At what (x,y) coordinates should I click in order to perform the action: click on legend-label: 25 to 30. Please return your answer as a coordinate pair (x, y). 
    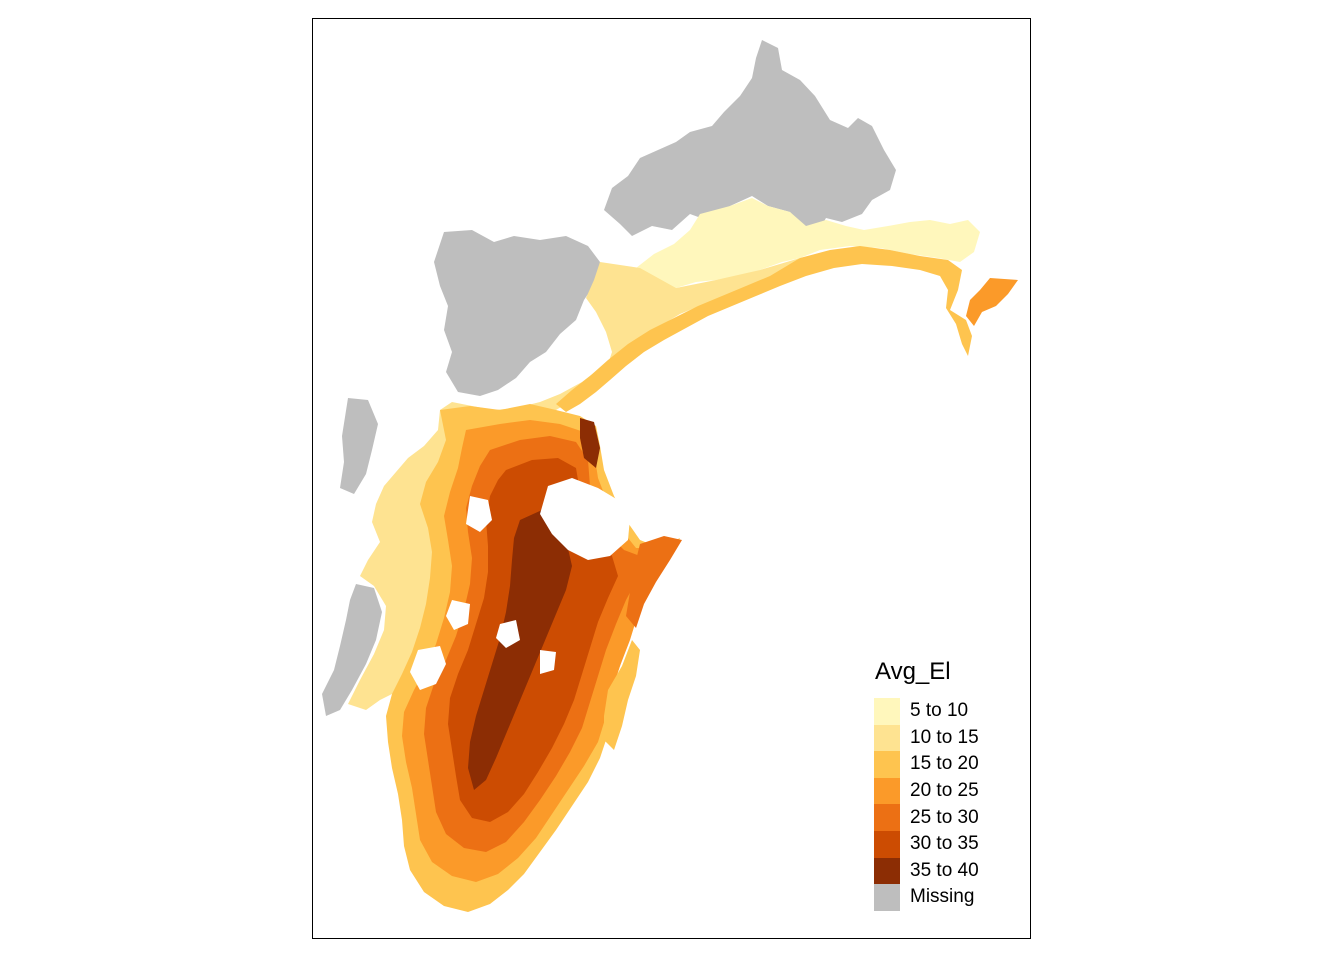
    Looking at the image, I should click on (944, 817).